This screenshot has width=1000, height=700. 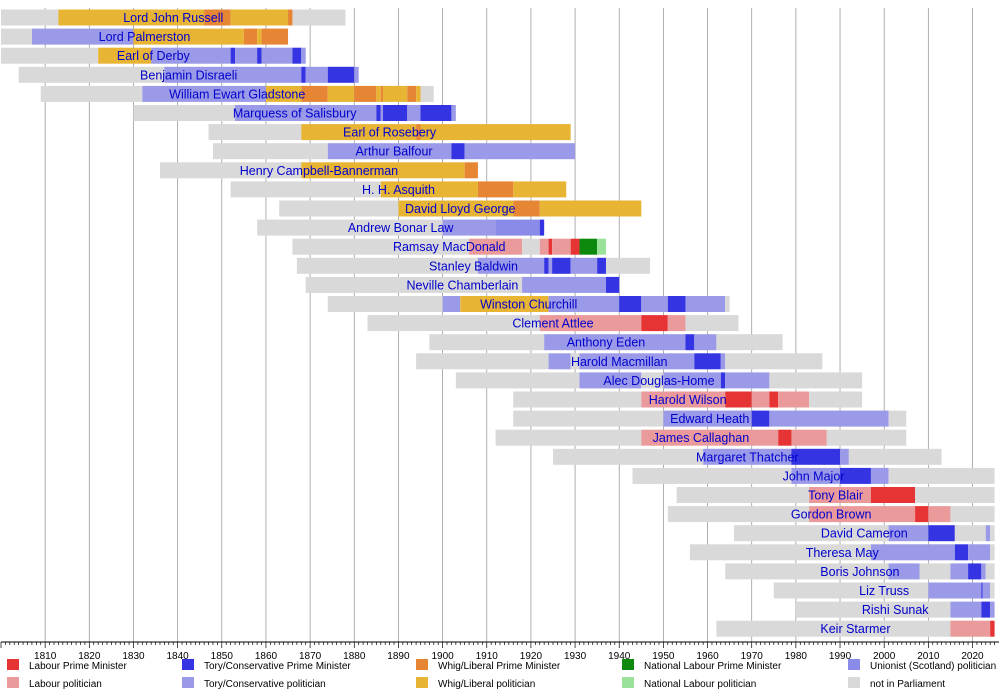 What do you see at coordinates (222, 656) in the screenshot?
I see `x-tick-label: 1850` at bounding box center [222, 656].